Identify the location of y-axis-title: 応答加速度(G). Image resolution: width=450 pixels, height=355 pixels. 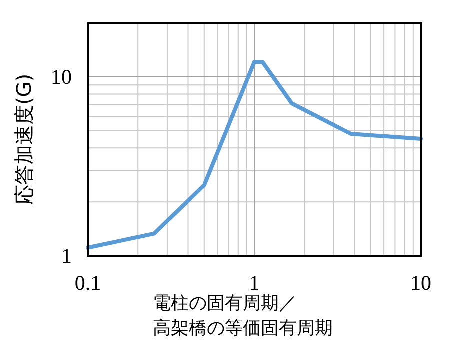
(24, 140).